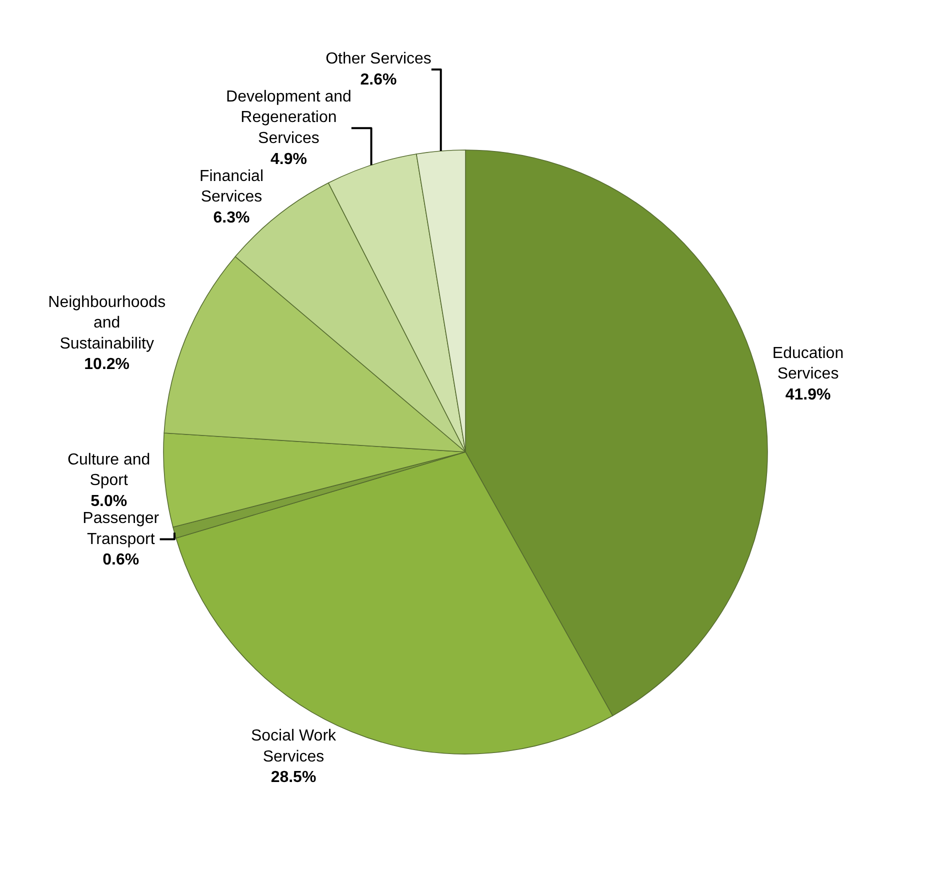  Describe the element at coordinates (108, 470) in the screenshot. I see `slice-label: Culture and Sport` at that location.